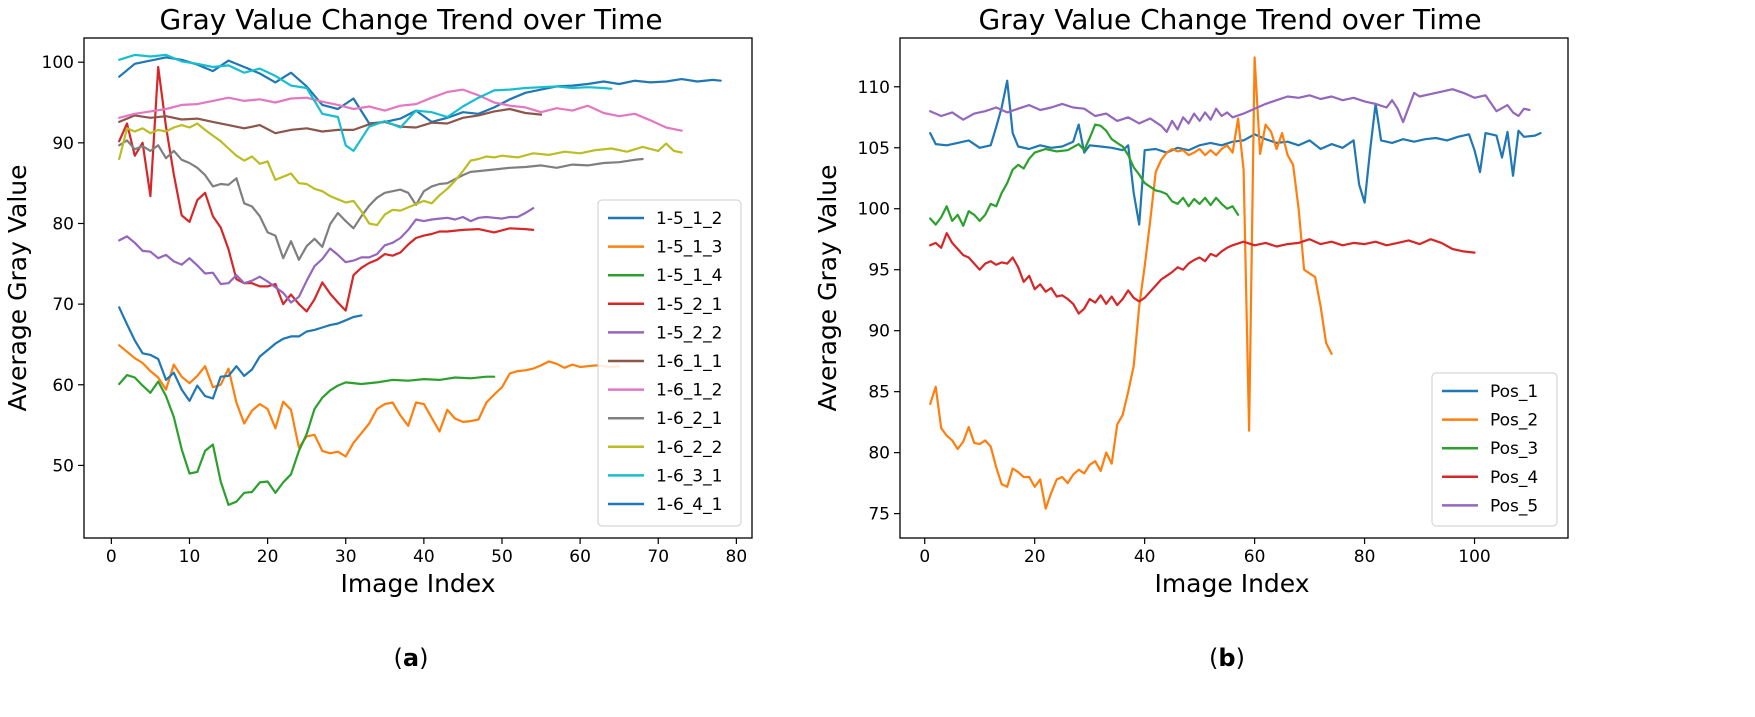  Describe the element at coordinates (874, 149) in the screenshot. I see `y-tick-label: 105` at that location.